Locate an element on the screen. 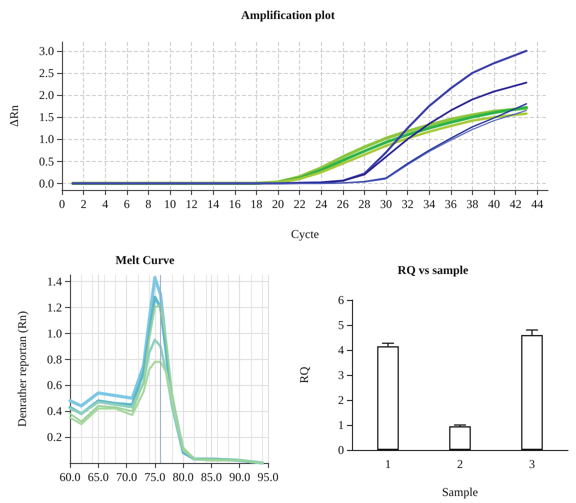 The width and height of the screenshot is (576, 503). chart-title: Melt Curve is located at coordinates (146, 260).